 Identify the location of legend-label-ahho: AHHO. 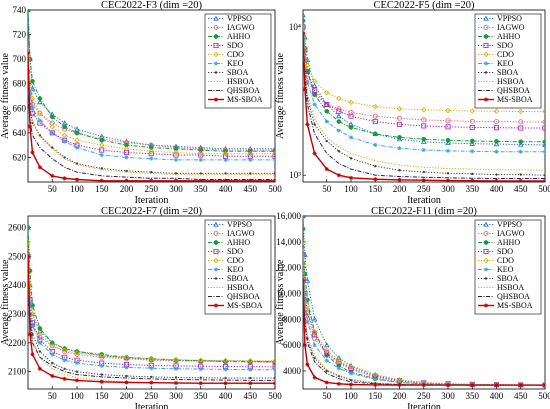
(238, 36).